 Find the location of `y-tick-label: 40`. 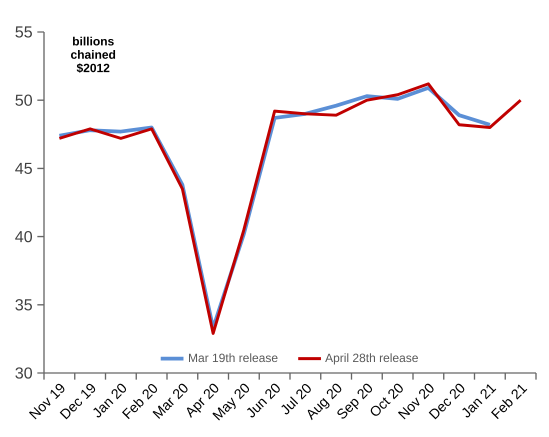

y-tick-label: 40 is located at coordinates (23, 236).